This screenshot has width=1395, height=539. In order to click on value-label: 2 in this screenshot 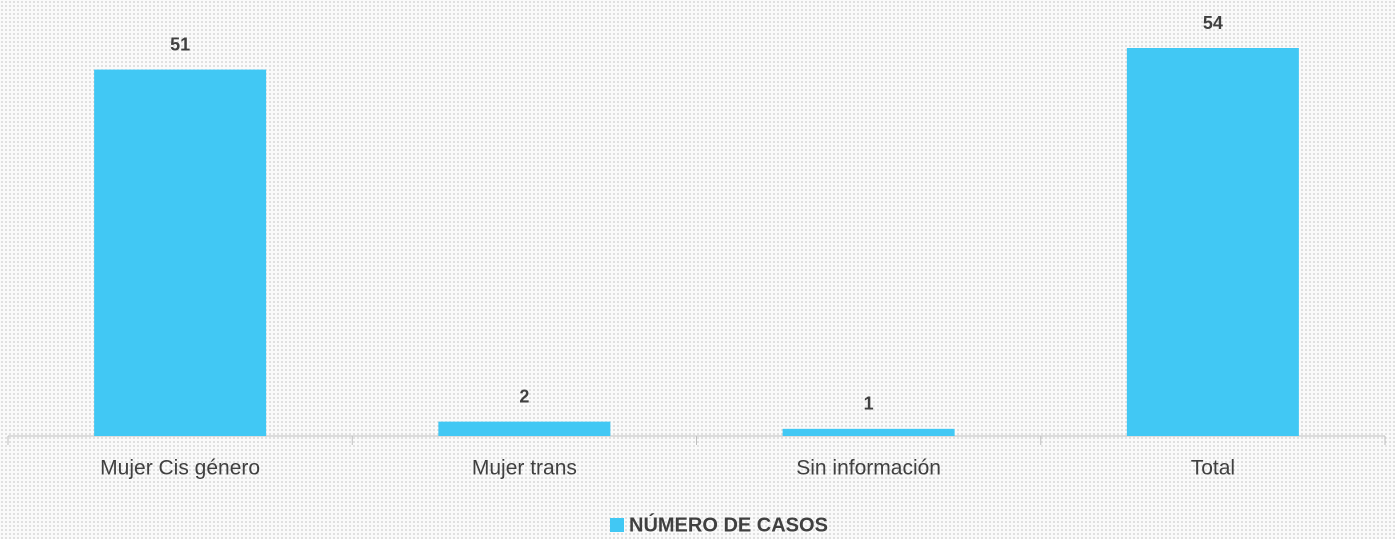, I will do `click(524, 396)`.